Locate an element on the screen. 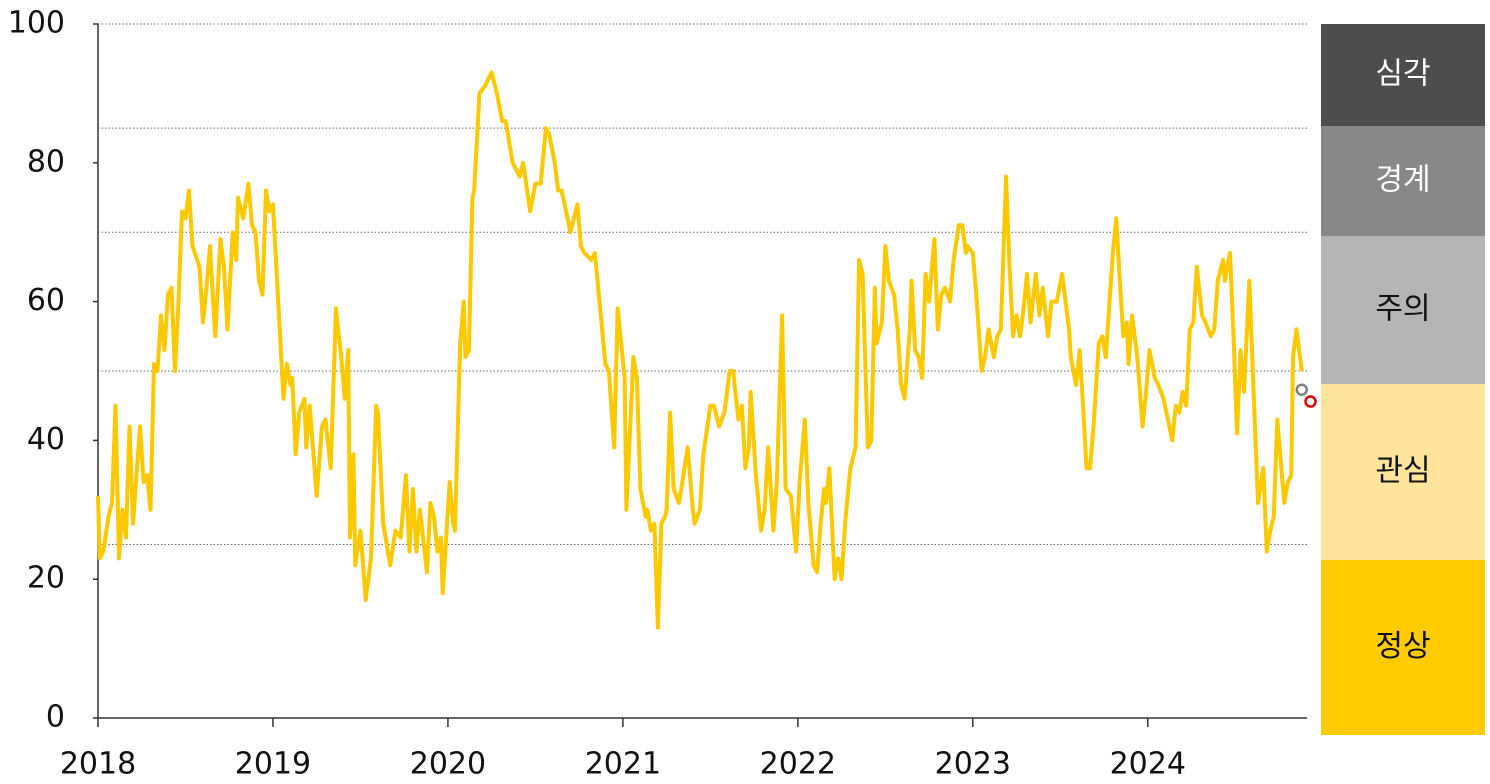 This screenshot has width=1490, height=784. level-label: 정상 is located at coordinates (1402, 646).